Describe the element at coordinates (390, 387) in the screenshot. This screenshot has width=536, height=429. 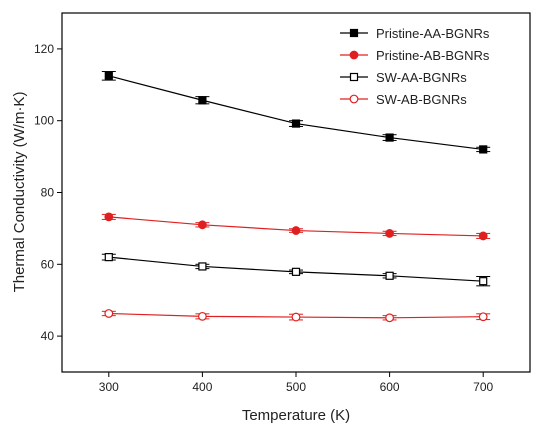
I see `x-tick-label: 600` at that location.